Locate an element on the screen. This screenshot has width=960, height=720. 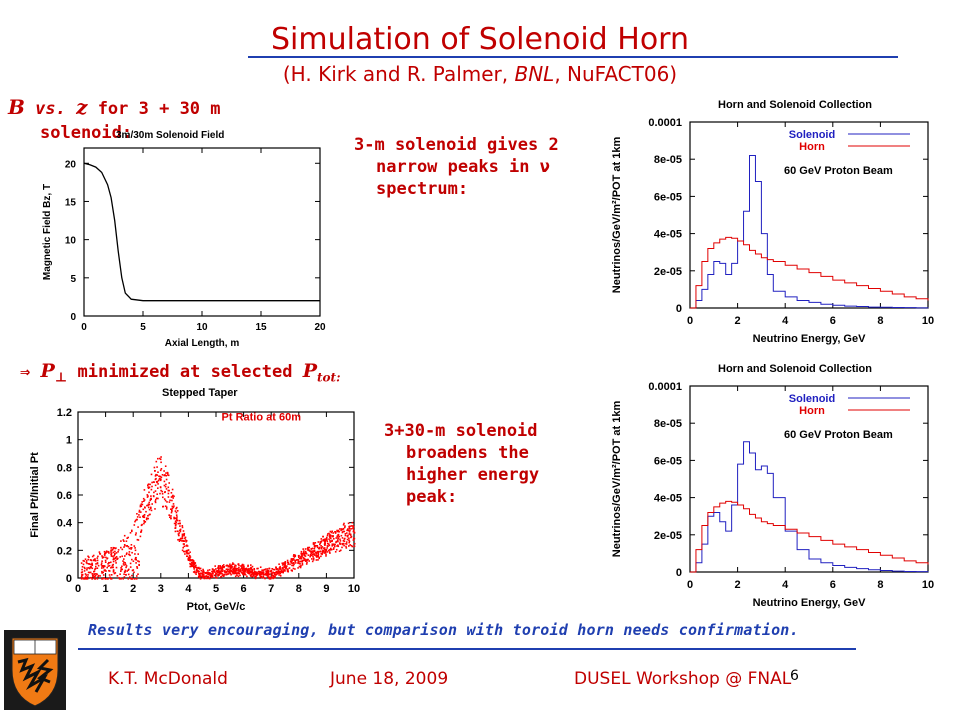
y-tick-label: 6e-05 is located at coordinates (668, 197).